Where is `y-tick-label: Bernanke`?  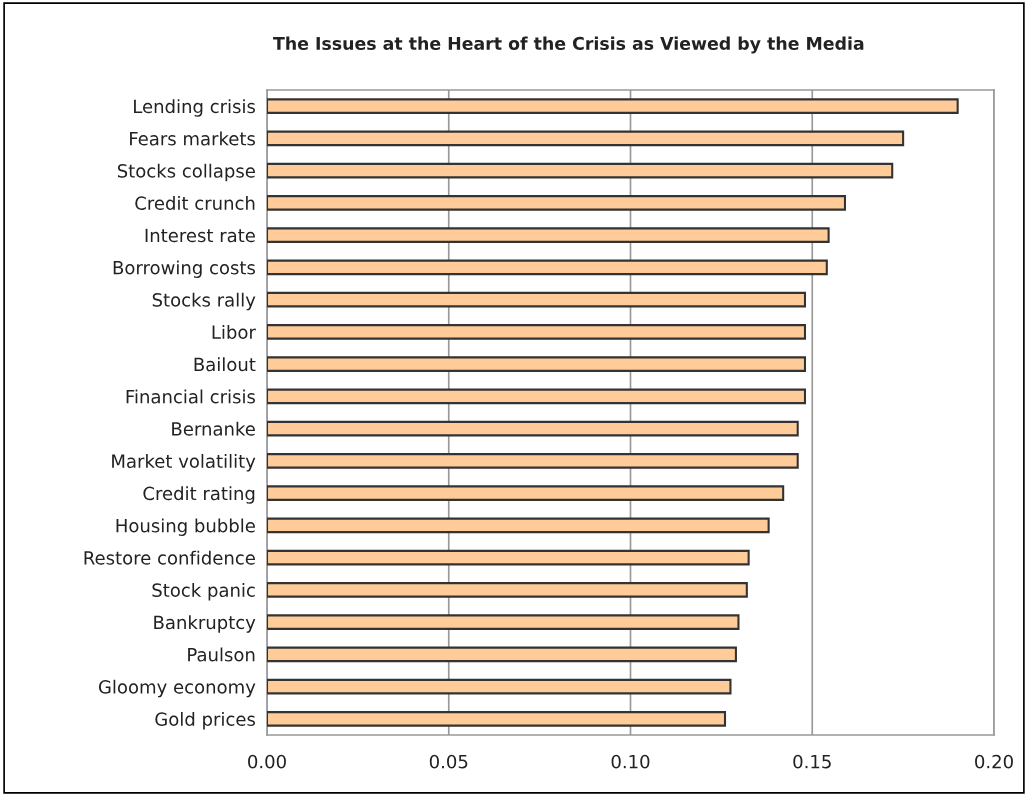 y-tick-label: Bernanke is located at coordinates (213, 428).